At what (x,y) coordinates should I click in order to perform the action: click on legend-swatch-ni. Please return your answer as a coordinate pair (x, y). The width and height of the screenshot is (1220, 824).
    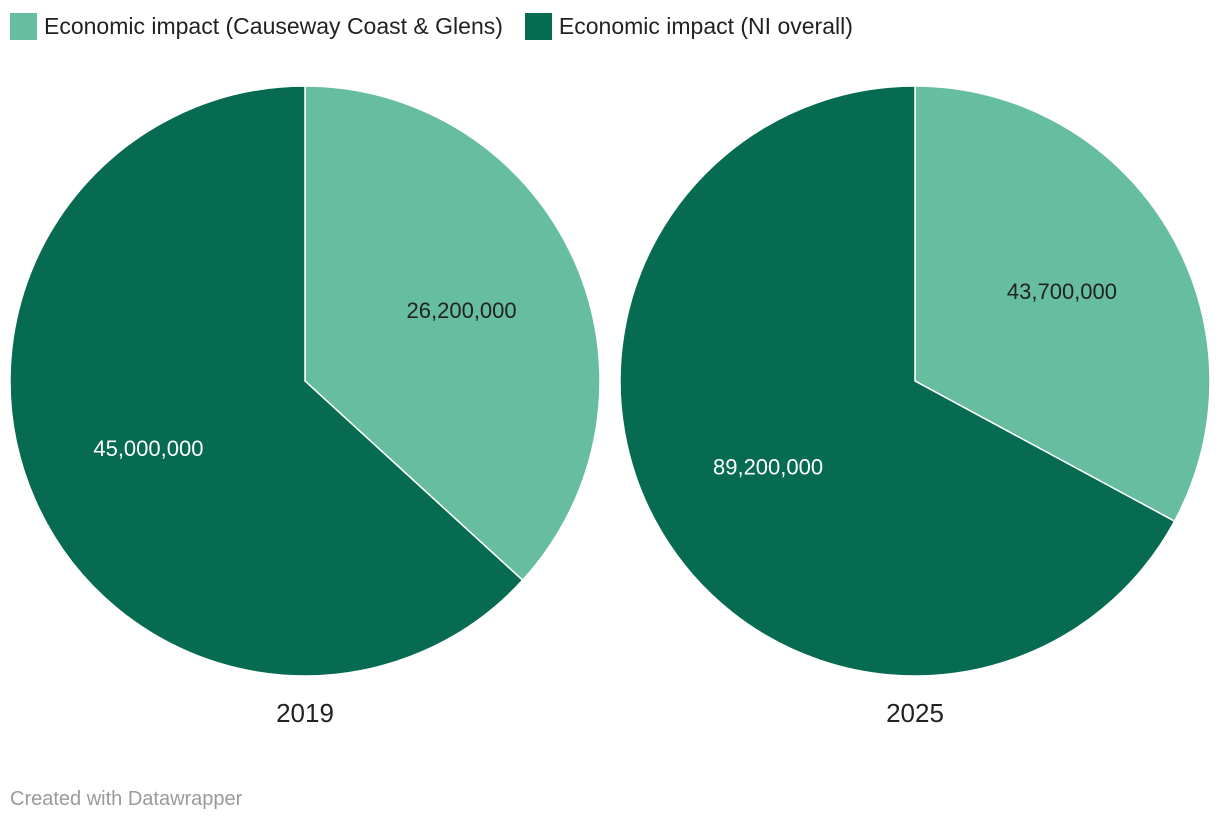
    Looking at the image, I should click on (538, 26).